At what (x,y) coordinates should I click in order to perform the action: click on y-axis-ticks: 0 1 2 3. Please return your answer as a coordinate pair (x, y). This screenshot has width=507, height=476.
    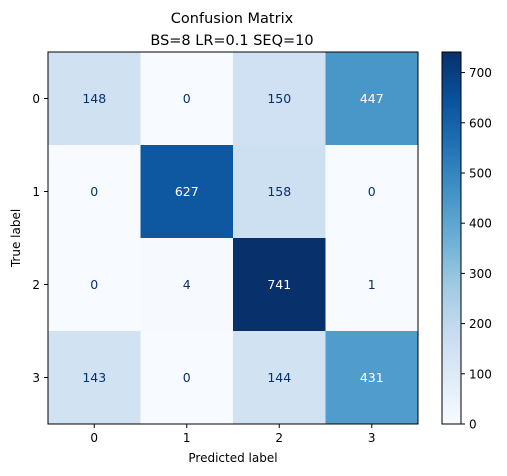
    Looking at the image, I should click on (40, 238).